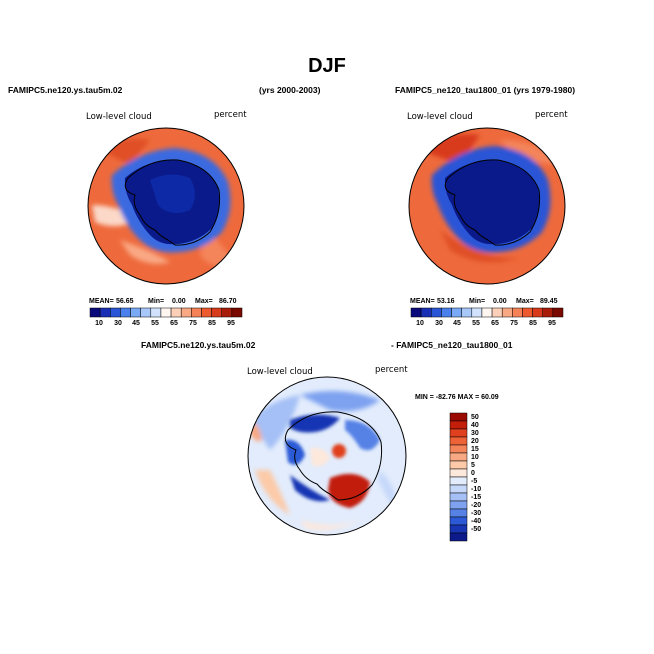 This screenshot has width=654, height=654. Describe the element at coordinates (65, 90) in the screenshot. I see `panel1-case-label: FAMIPC5.ne120.ys.tau5m.02` at that location.